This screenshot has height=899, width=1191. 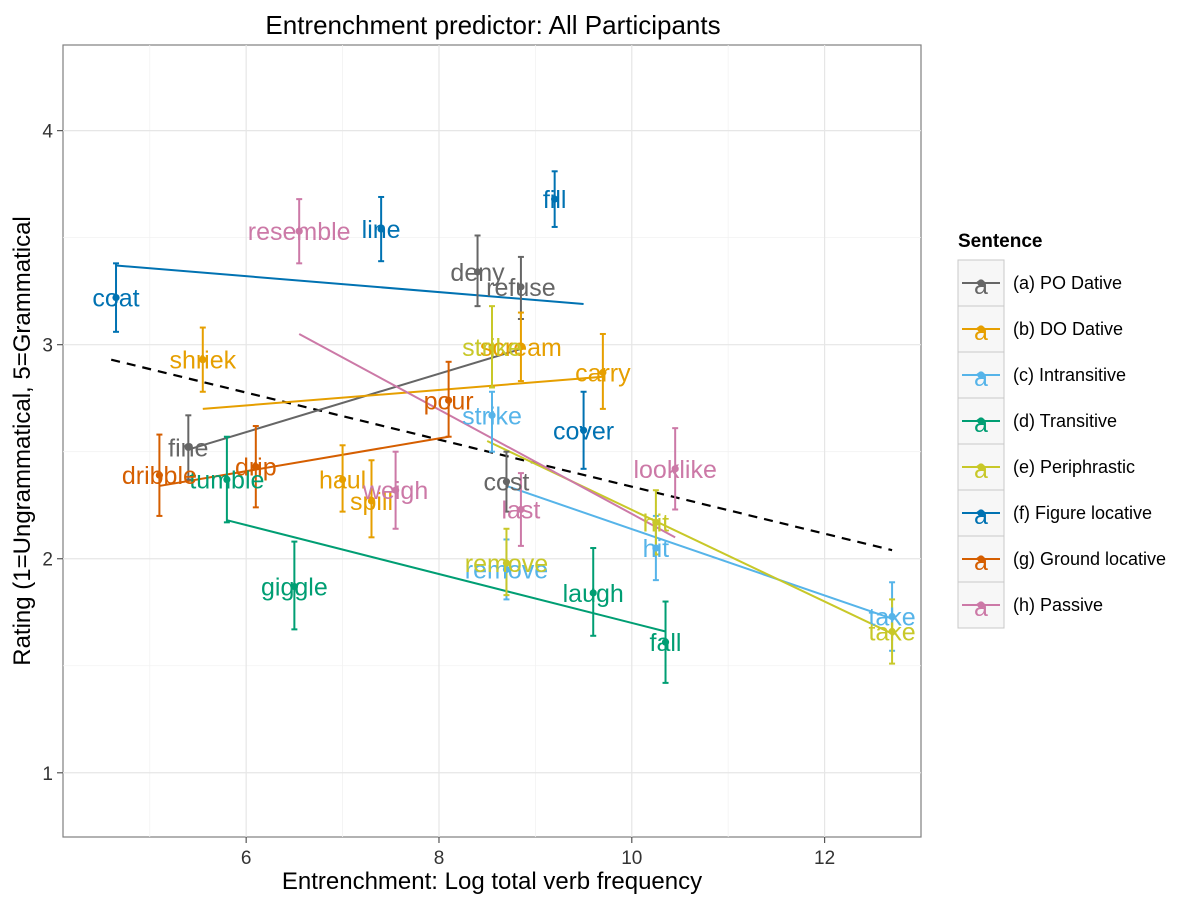 I want to click on x-tick-label: 8, so click(x=439, y=858).